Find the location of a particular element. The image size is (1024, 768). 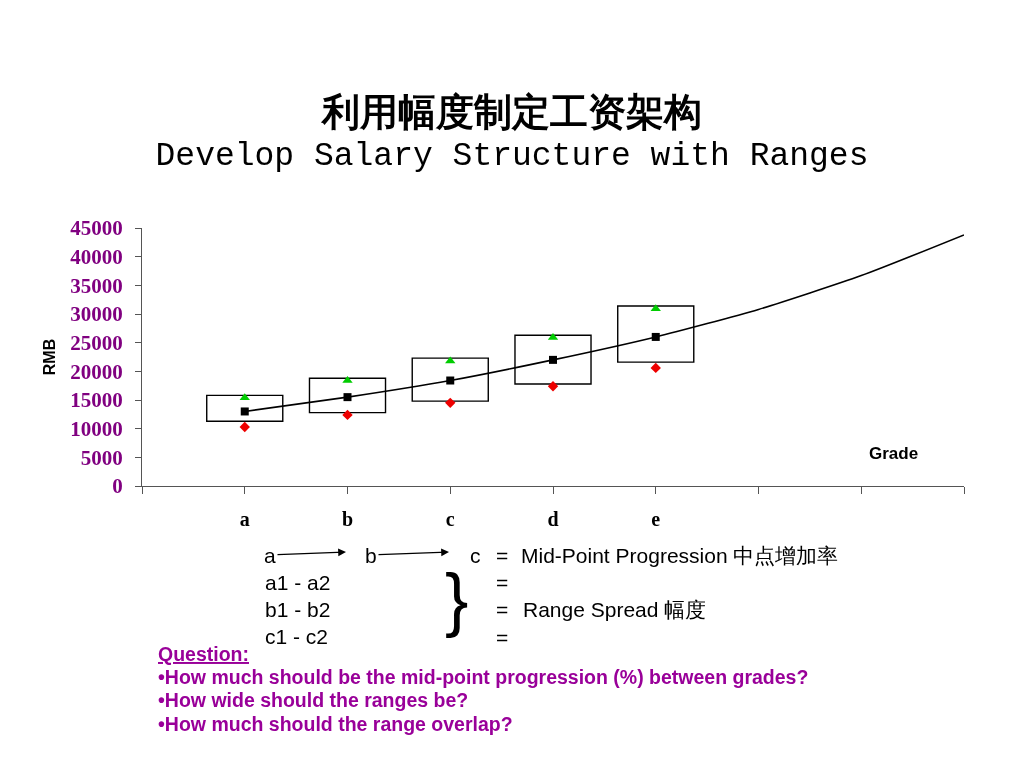

y-tick-label: 35000 is located at coordinates (96, 285).